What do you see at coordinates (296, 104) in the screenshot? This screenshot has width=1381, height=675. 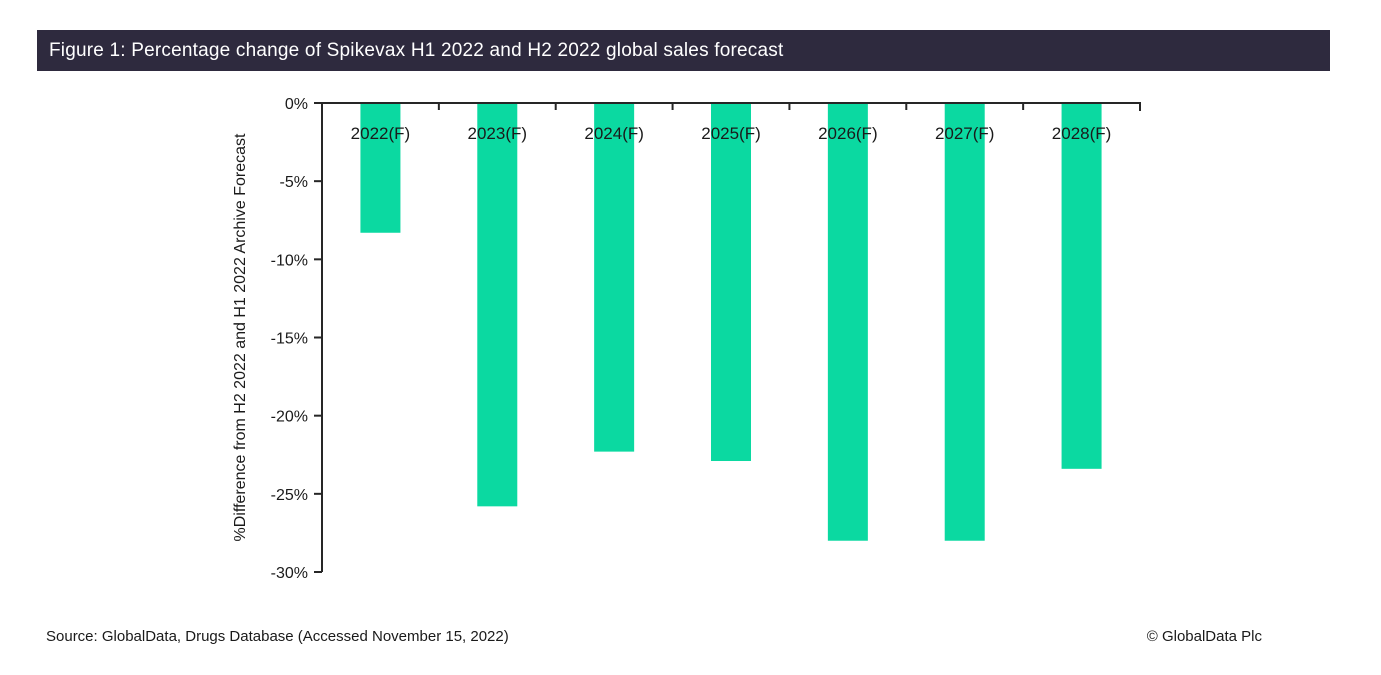 I see `y-tick-label: 0%` at bounding box center [296, 104].